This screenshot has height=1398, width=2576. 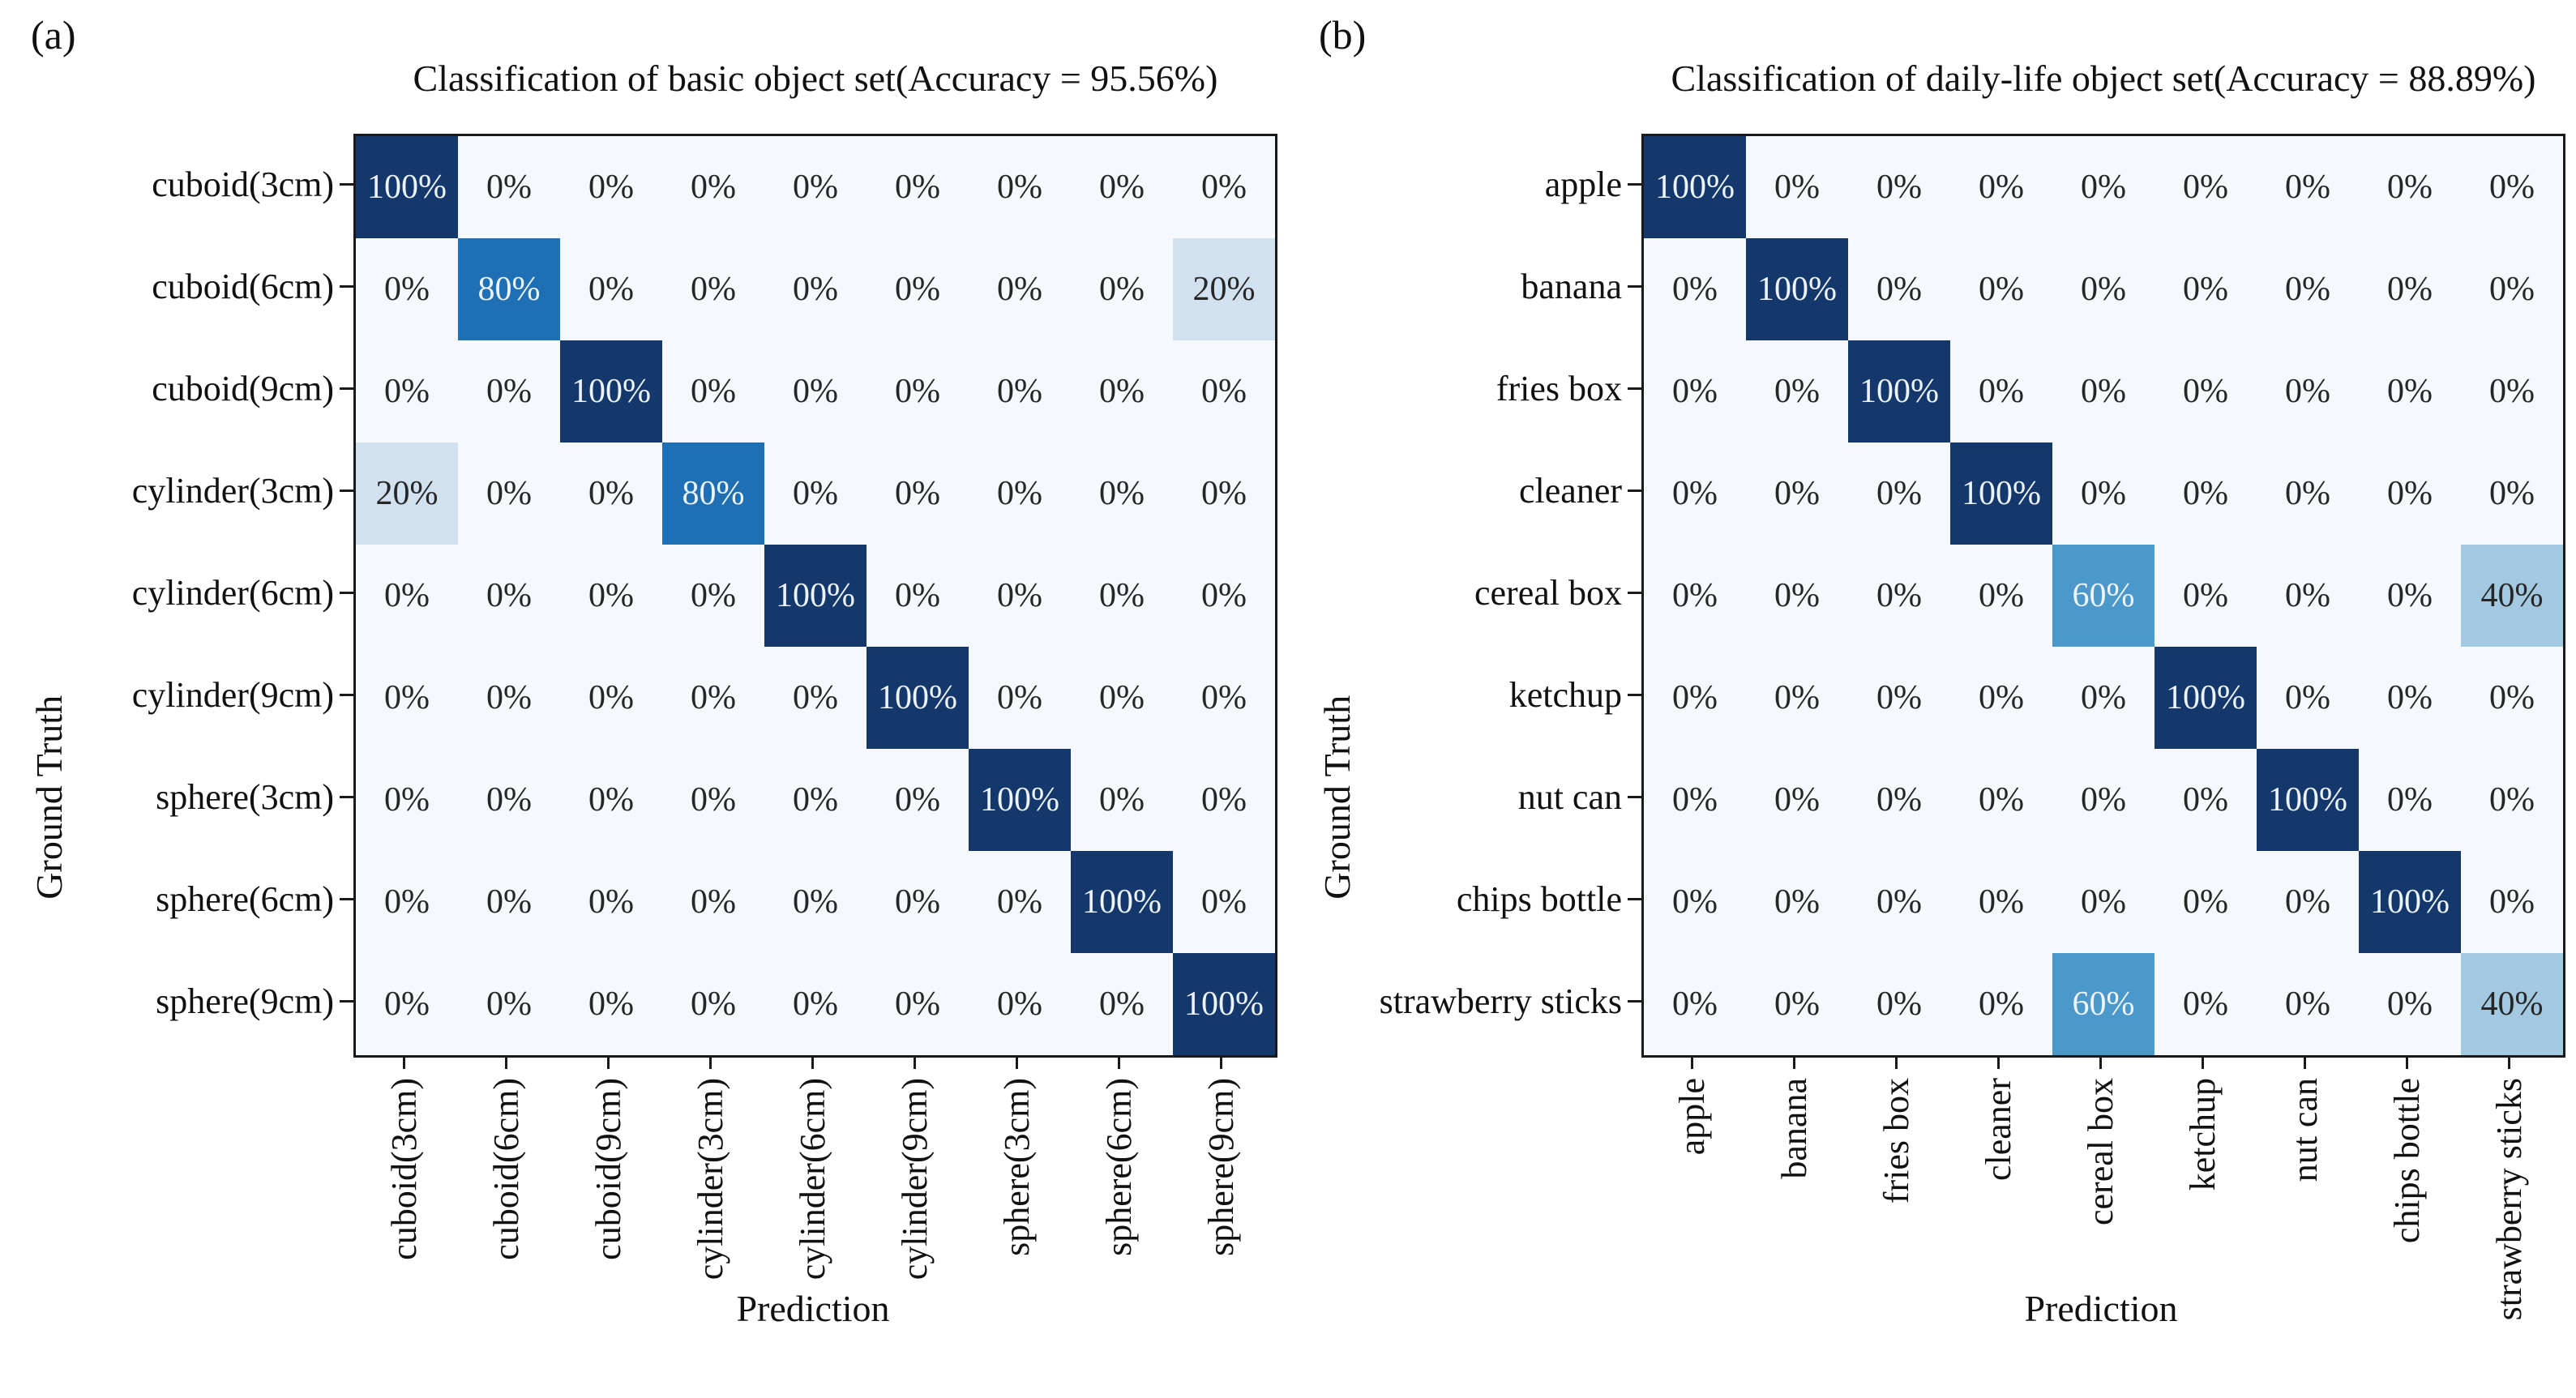 What do you see at coordinates (1221, 1179) in the screenshot?
I see `x-tick-slot: sphere(9cm)` at bounding box center [1221, 1179].